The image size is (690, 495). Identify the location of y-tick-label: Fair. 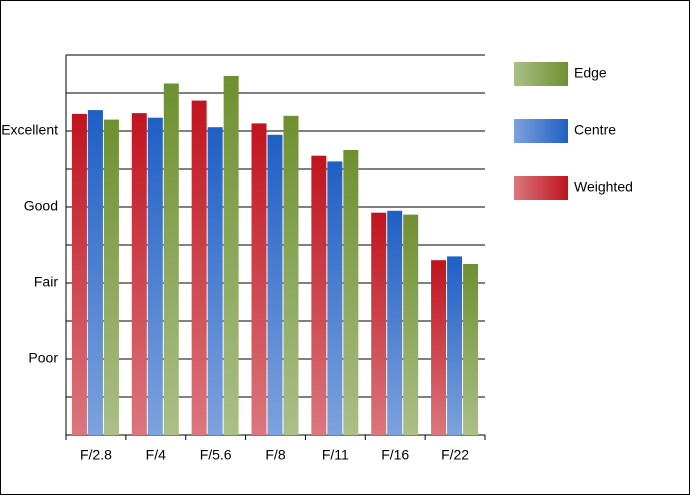
(46, 282).